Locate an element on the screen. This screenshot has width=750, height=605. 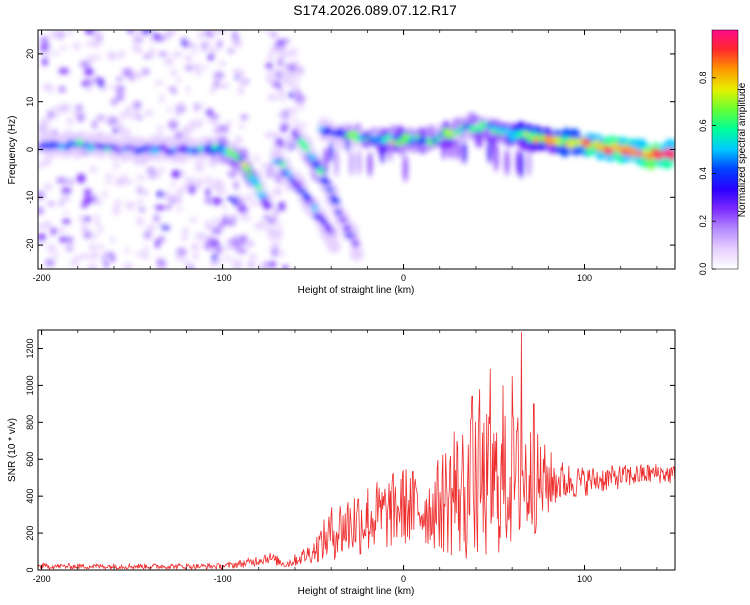
spectrogram-x-label: Height of straight line (km) is located at coordinates (356, 290).